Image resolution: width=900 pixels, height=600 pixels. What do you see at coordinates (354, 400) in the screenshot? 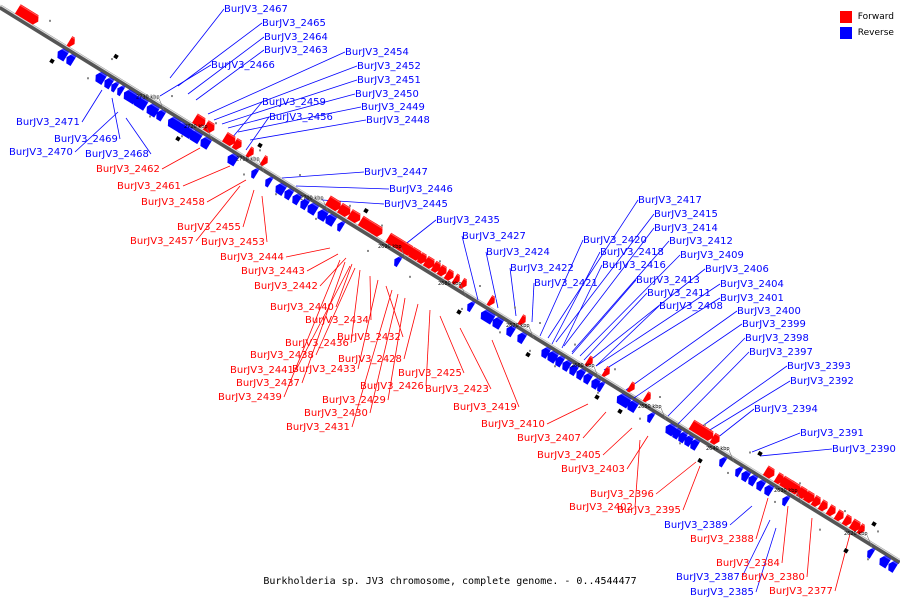
I see `forward-gene-label: BurJV3_2429` at bounding box center [354, 400].